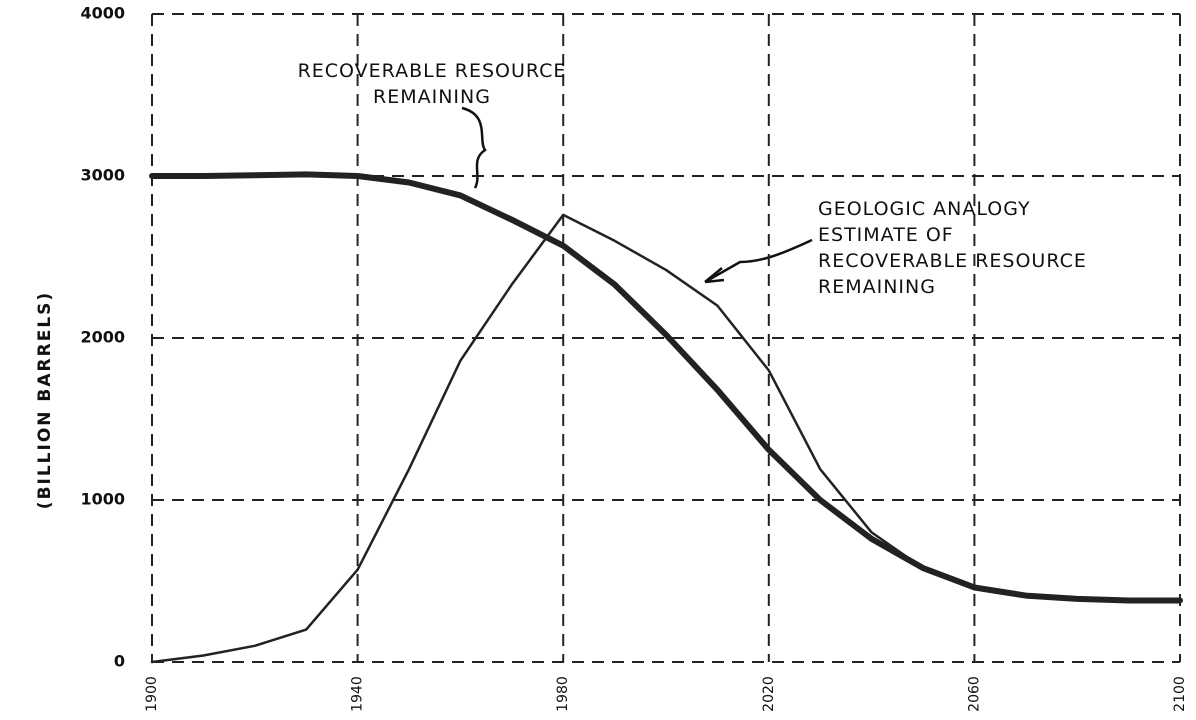 The height and width of the screenshot is (720, 1196). Describe the element at coordinates (119, 661) in the screenshot. I see `y-tick-label: 0` at that location.